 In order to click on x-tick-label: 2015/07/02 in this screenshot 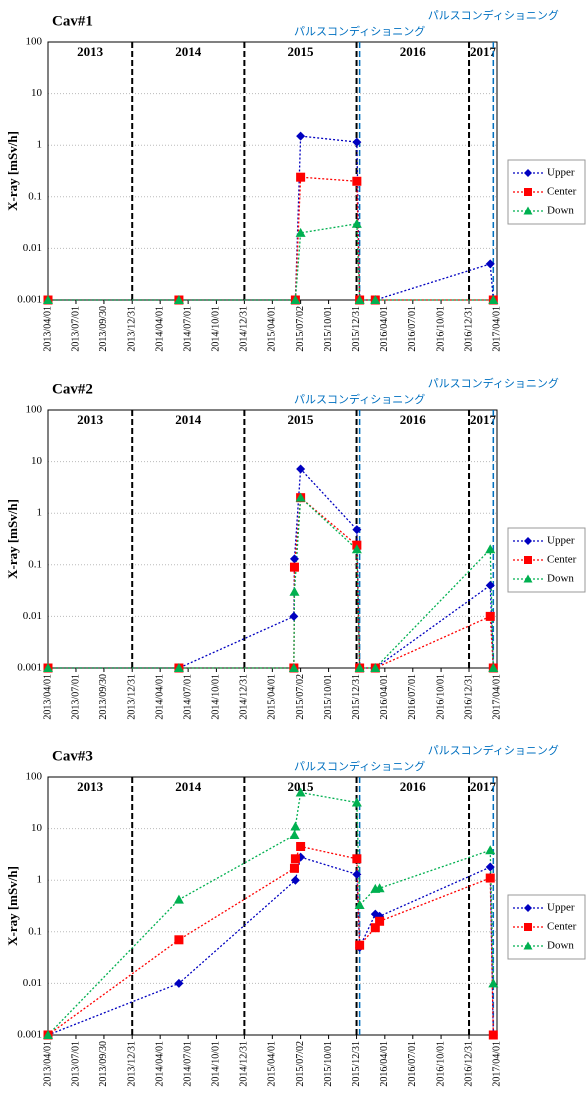, I will do `click(300, 1064)`.